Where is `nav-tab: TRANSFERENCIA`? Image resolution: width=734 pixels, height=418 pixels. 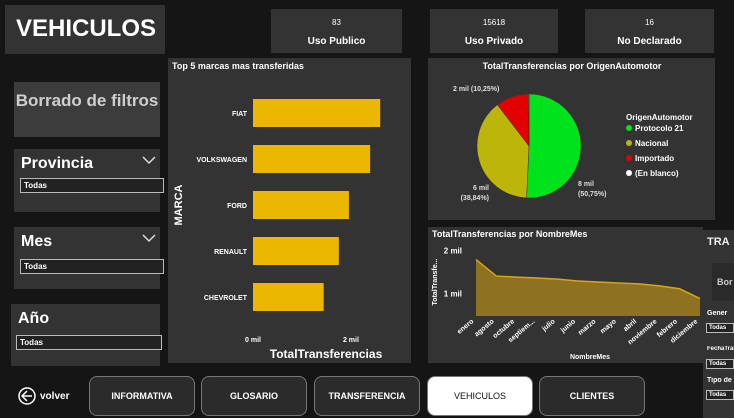 nav-tab: TRANSFERENCIA is located at coordinates (367, 396).